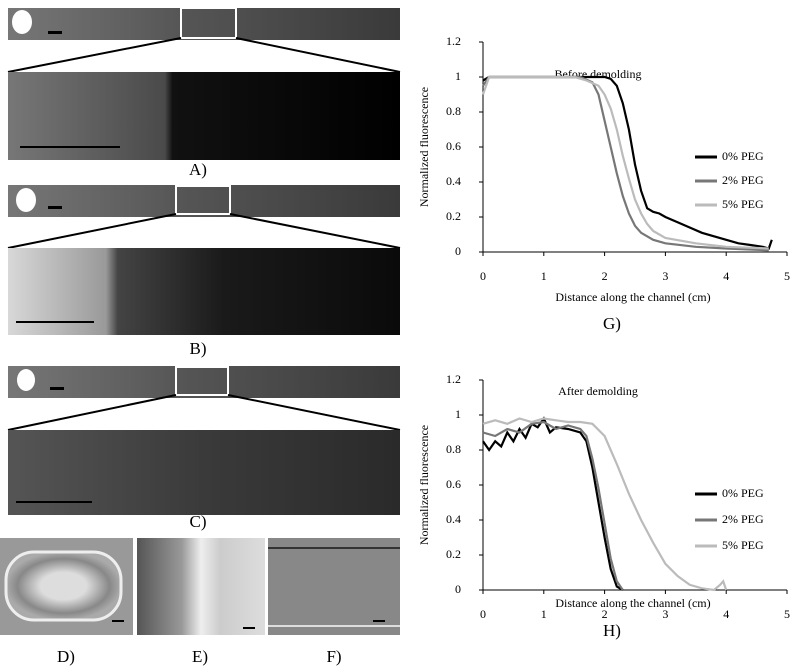 The width and height of the screenshot is (800, 670). I want to click on panel-label: H), so click(612, 630).